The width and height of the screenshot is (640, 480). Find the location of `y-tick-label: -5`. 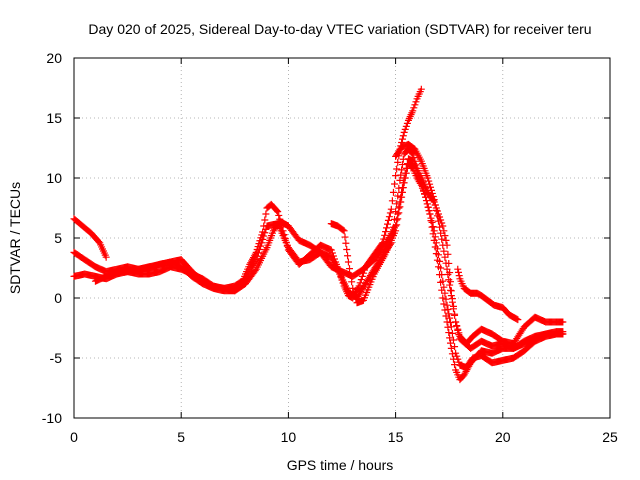

y-tick-label: -5 is located at coordinates (56, 358).